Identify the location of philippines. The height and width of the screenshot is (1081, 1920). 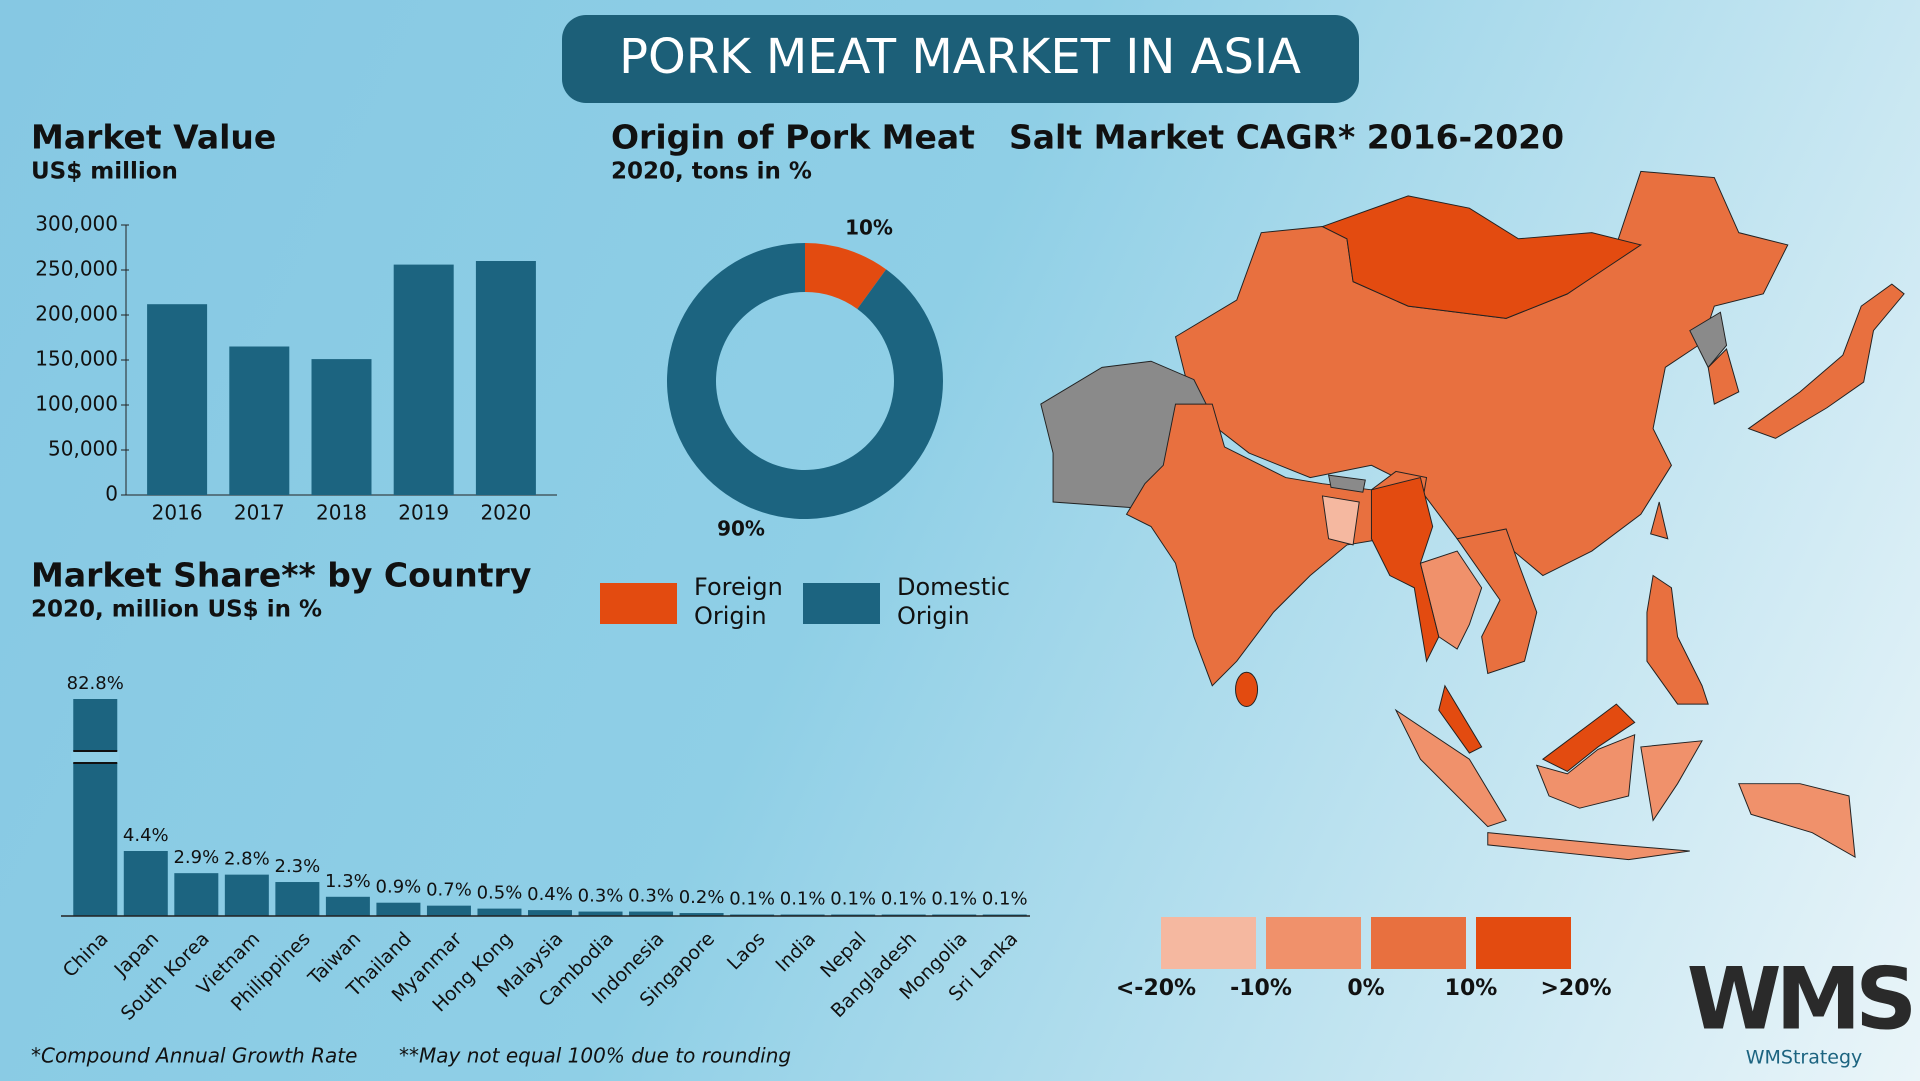
(1677, 639).